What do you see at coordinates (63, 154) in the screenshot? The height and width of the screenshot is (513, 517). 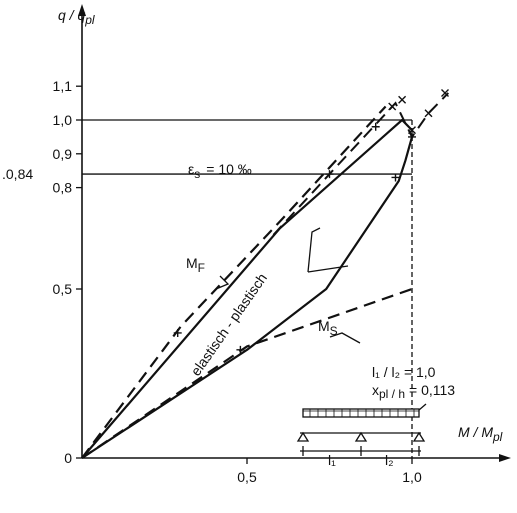 I see `y-tick-label-3: 0,9` at bounding box center [63, 154].